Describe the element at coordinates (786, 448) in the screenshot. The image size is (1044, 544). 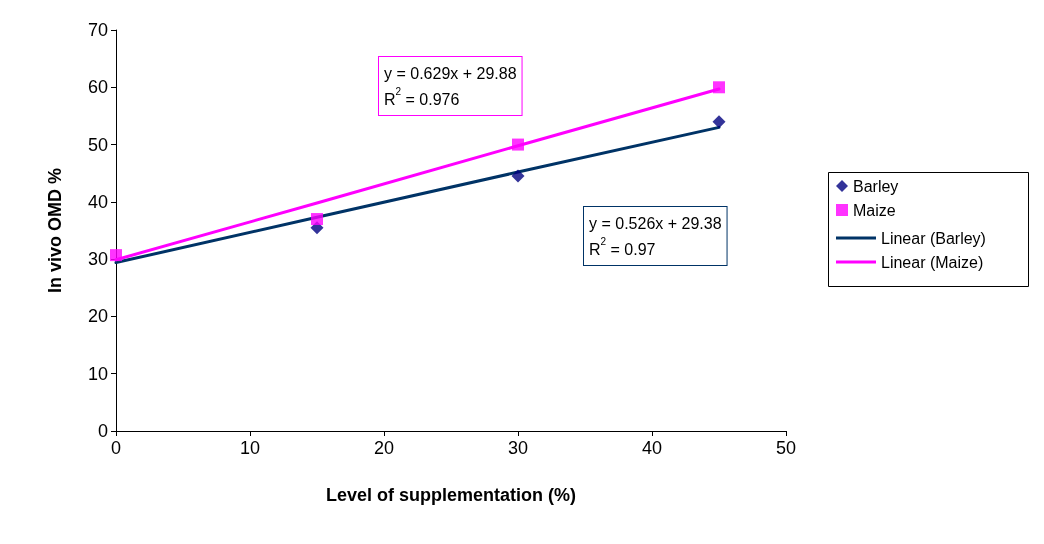
I see `x-tick-label: 50` at that location.